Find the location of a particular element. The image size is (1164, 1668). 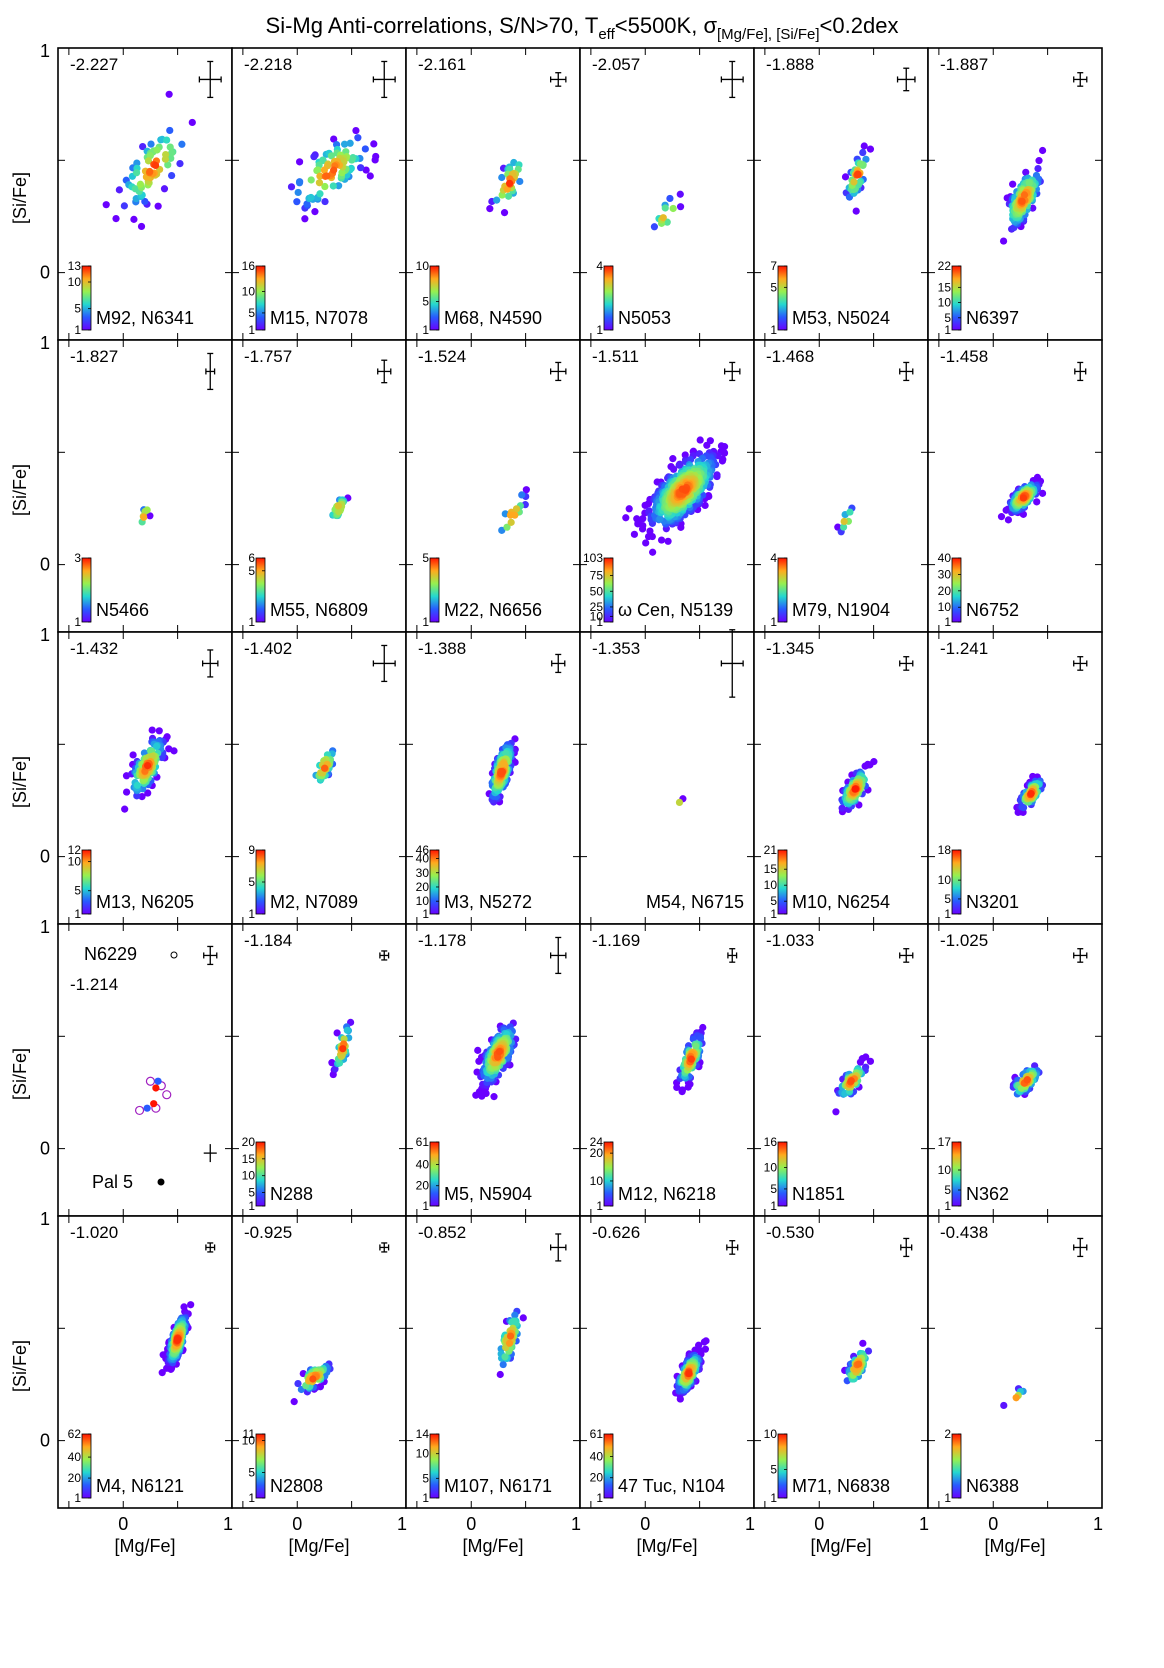

colorbar-tick-label: 61 is located at coordinates (423, 1142).